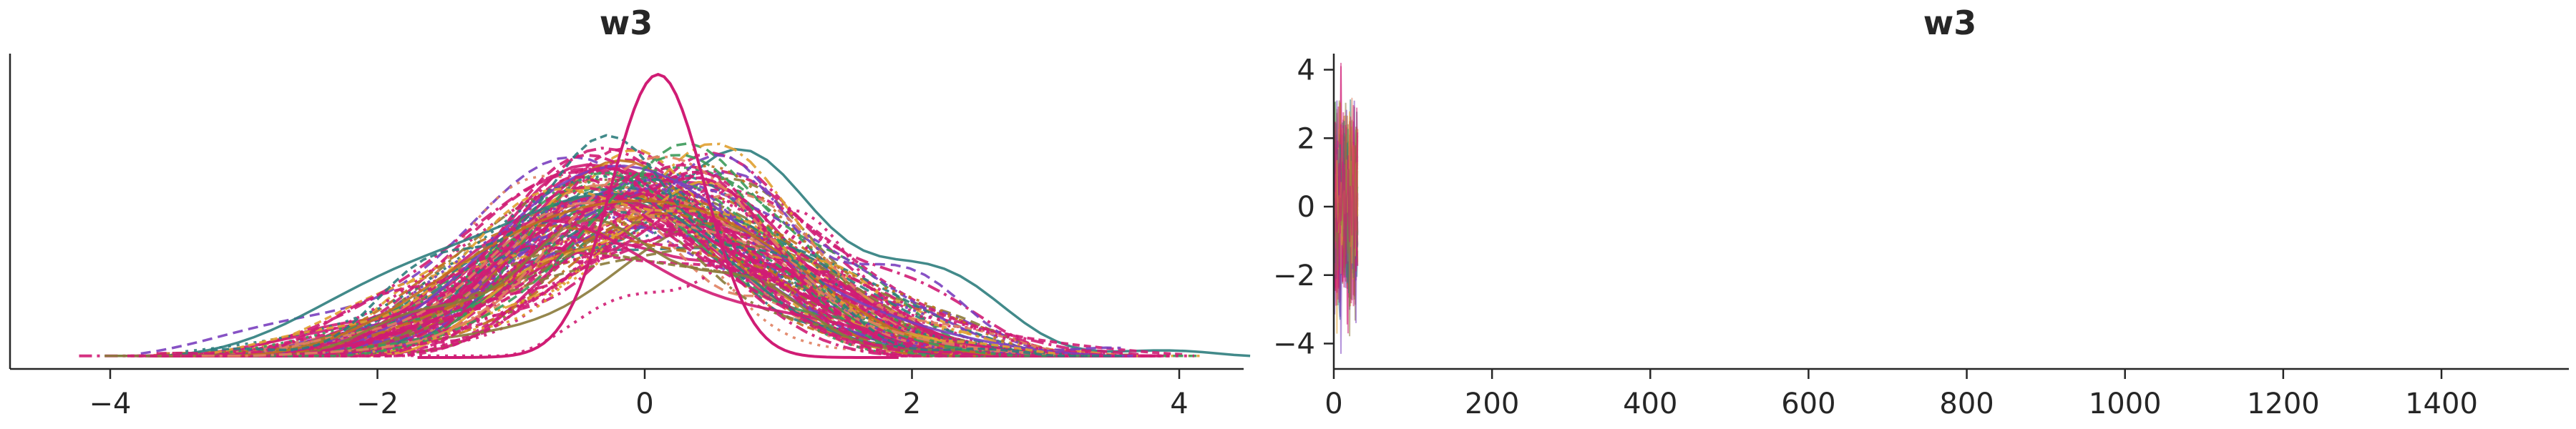 Image resolution: width=2576 pixels, height=429 pixels. Describe the element at coordinates (377, 404) in the screenshot. I see `kde-x-tick-label: −2` at that location.